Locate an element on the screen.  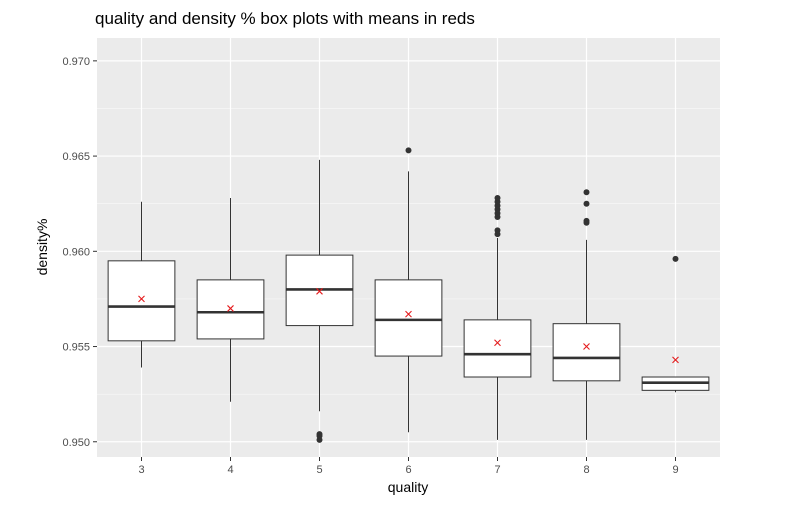
y-axis: 0.950 0.955 0.960 0.965 0.970 is located at coordinates (79, 252).